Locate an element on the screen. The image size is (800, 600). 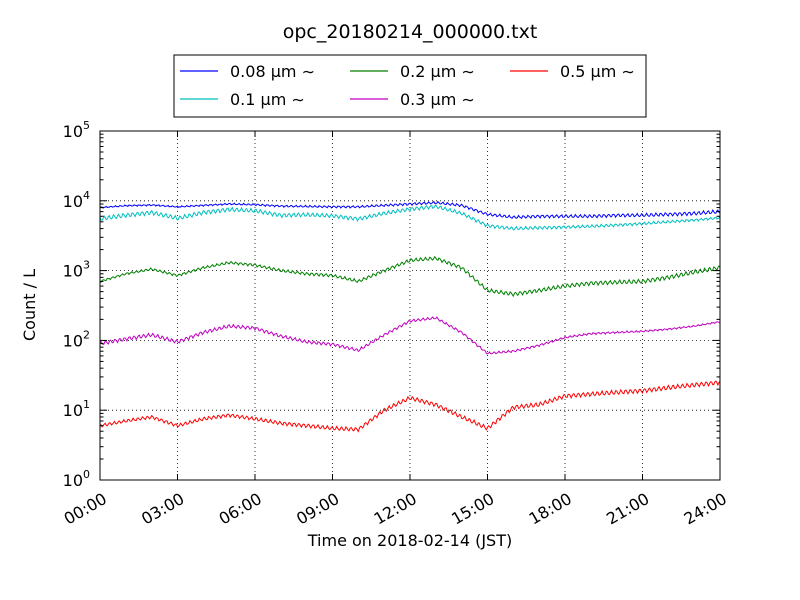
legend-label: 0.2 μm ∼ is located at coordinates (437, 71).